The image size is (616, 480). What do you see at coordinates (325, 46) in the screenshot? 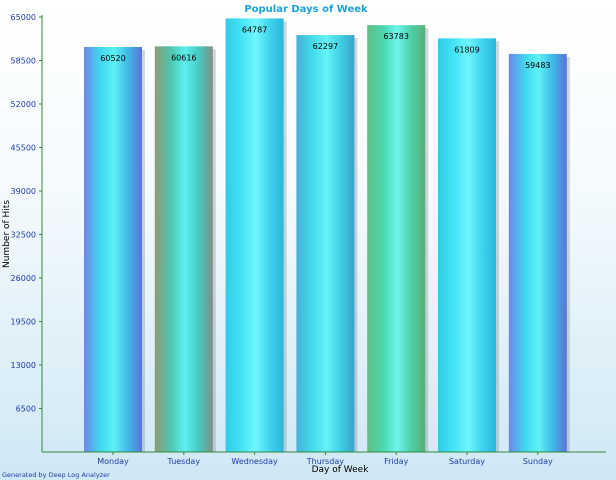
I see `data-label-thursday: 62297` at bounding box center [325, 46].